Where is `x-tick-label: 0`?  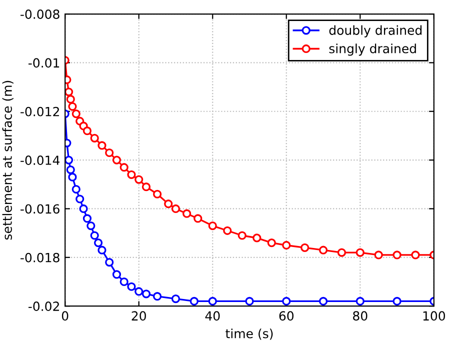
x-tick-label: 0 is located at coordinates (65, 316).